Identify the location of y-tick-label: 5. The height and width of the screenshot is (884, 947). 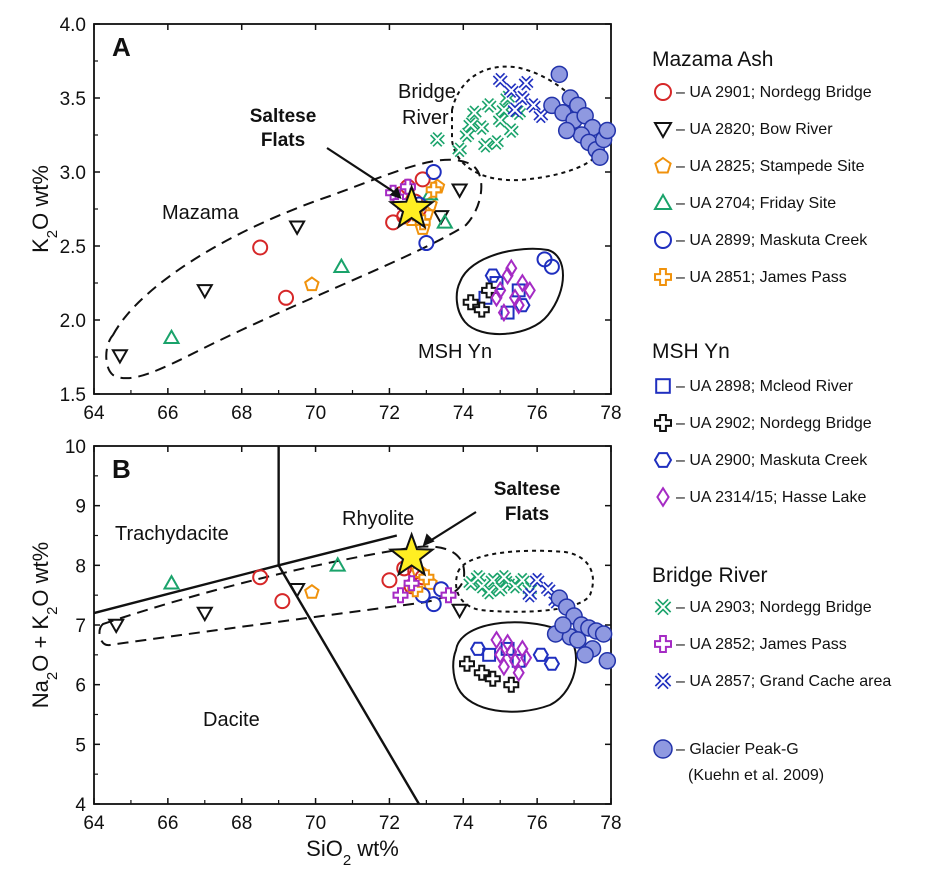
(80, 745).